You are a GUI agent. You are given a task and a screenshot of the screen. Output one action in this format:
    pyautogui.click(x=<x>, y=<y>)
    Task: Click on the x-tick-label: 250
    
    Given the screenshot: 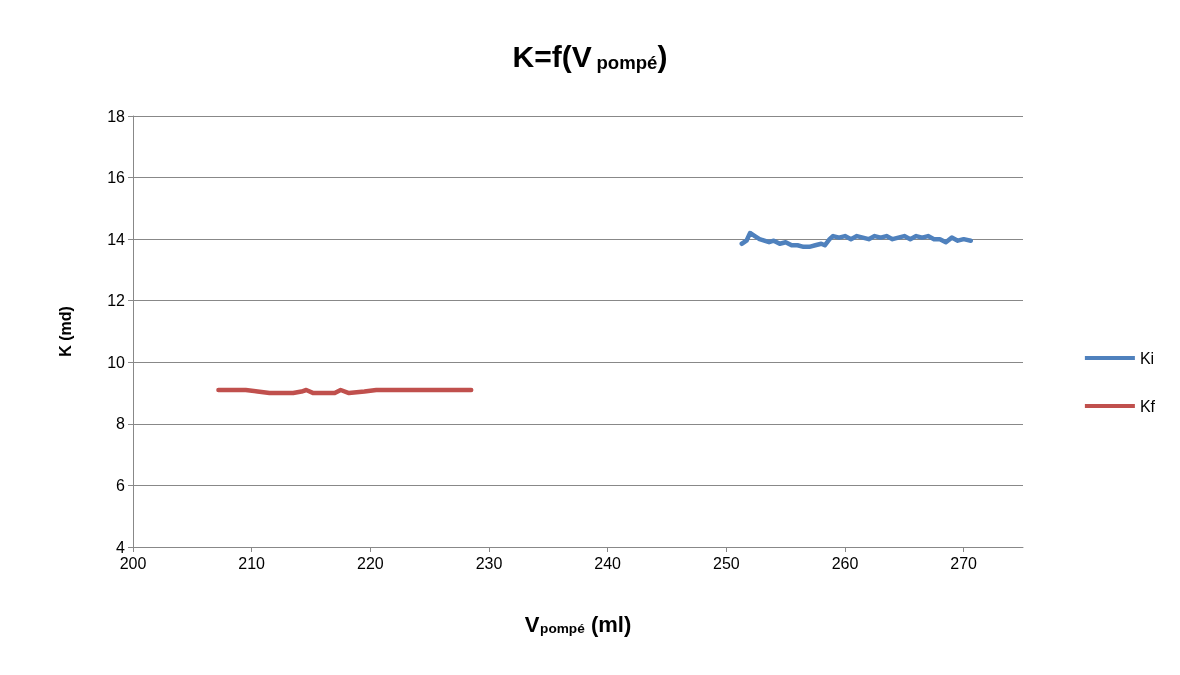 What is the action you would take?
    pyautogui.click(x=726, y=563)
    